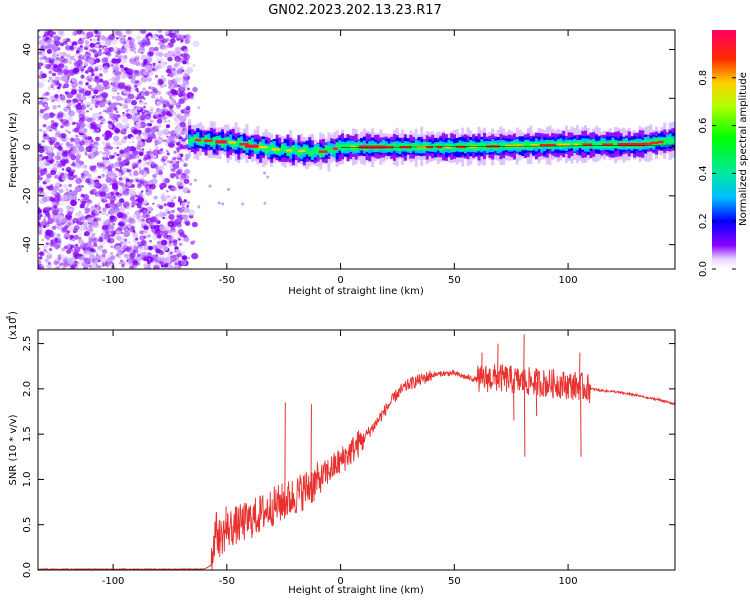 The height and width of the screenshot is (600, 750). What do you see at coordinates (27, 344) in the screenshot?
I see `y-tick-label: 2.5` at bounding box center [27, 344].